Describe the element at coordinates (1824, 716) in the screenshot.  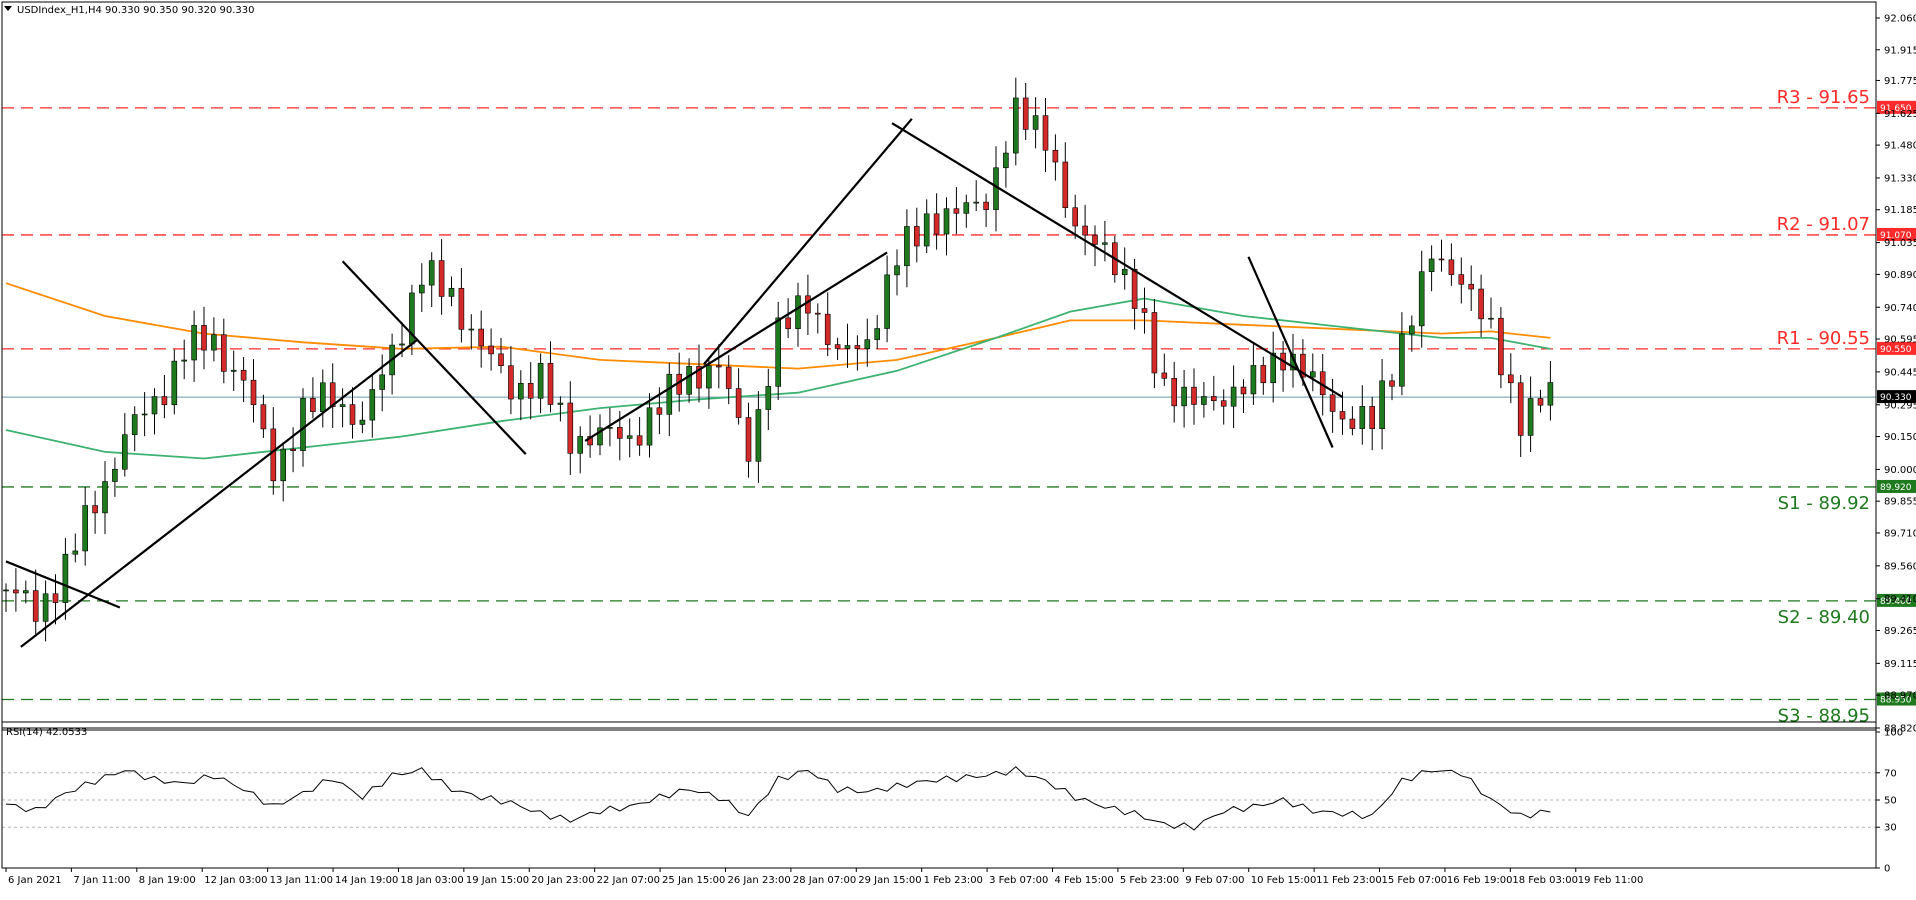
I see `level-label-support: S3 - 88.95` at that location.